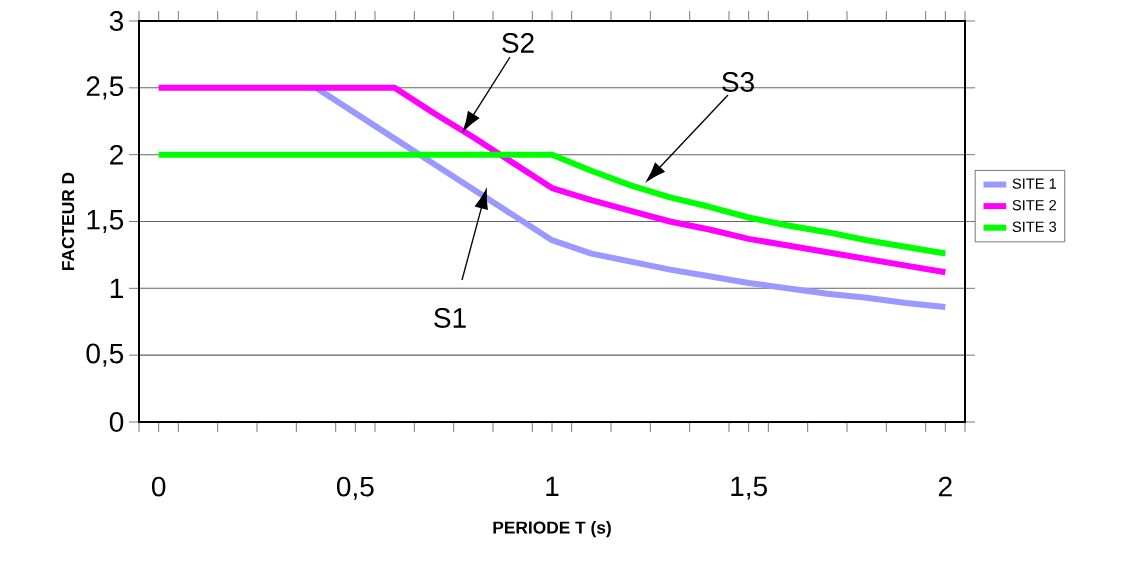 This screenshot has width=1129, height=578. Describe the element at coordinates (1034, 226) in the screenshot. I see `legend-label: SITE 3` at that location.